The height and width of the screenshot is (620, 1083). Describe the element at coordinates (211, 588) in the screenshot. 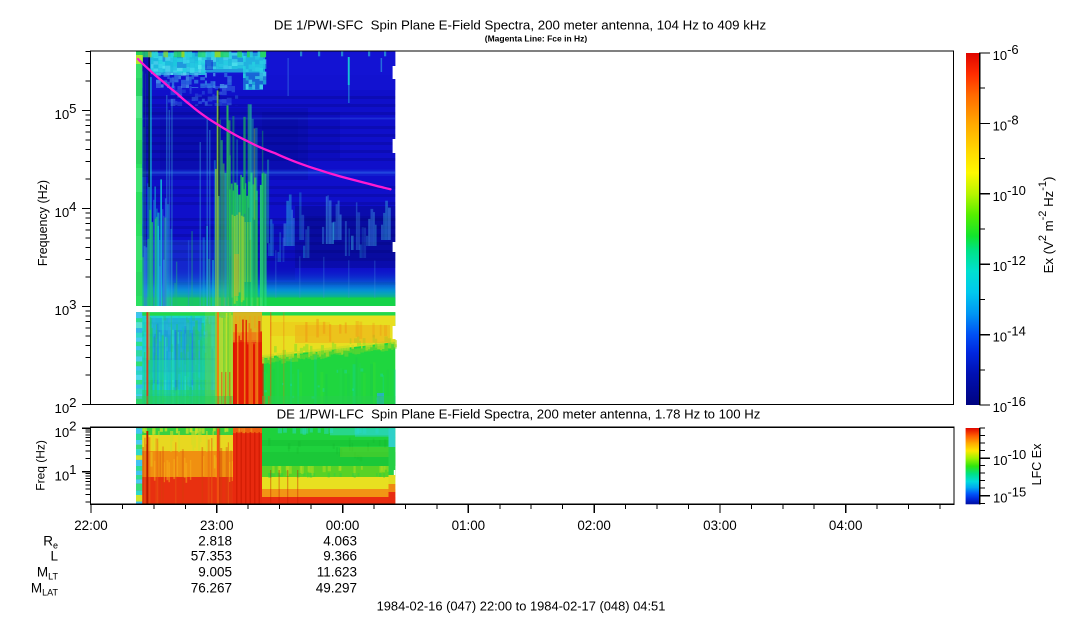

I see `svg-text: 76.267` at that location.